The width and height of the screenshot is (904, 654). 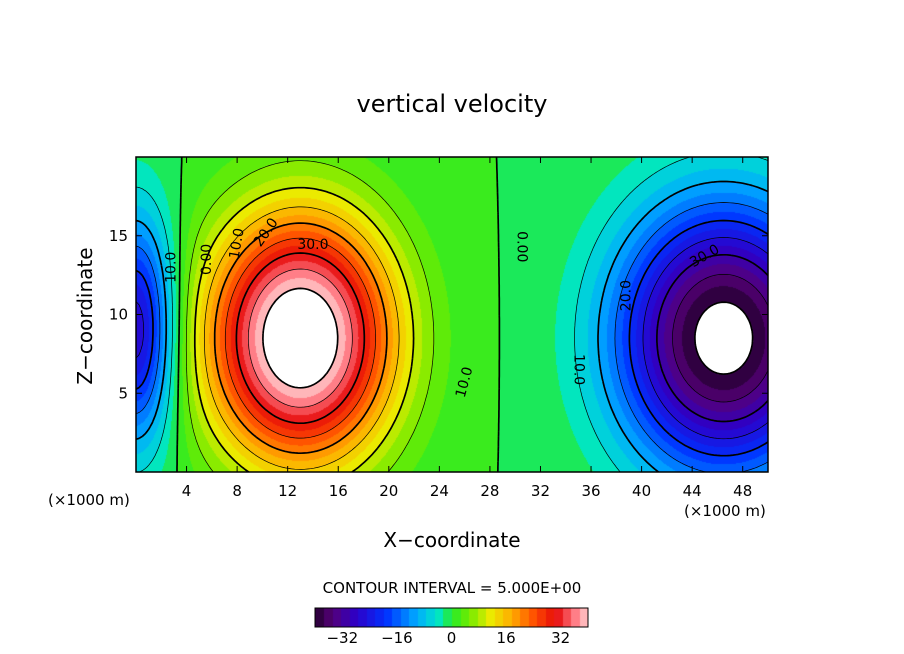 I want to click on x-tick-label: 44, so click(x=692, y=491).